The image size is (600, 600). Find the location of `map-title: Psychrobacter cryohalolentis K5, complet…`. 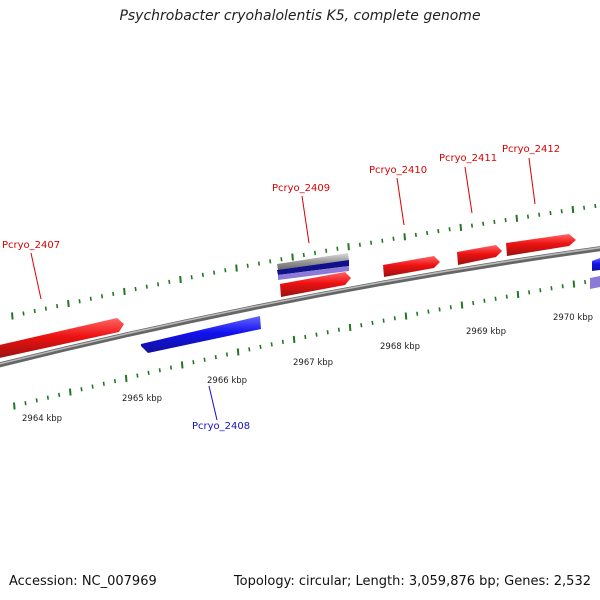

map-title: Psychrobacter cryohalolentis K5, complet… is located at coordinates (300, 16).